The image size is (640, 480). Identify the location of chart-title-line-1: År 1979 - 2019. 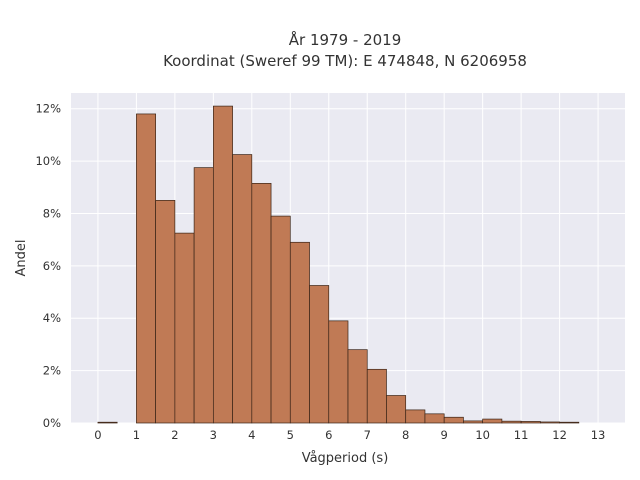
(345, 39).